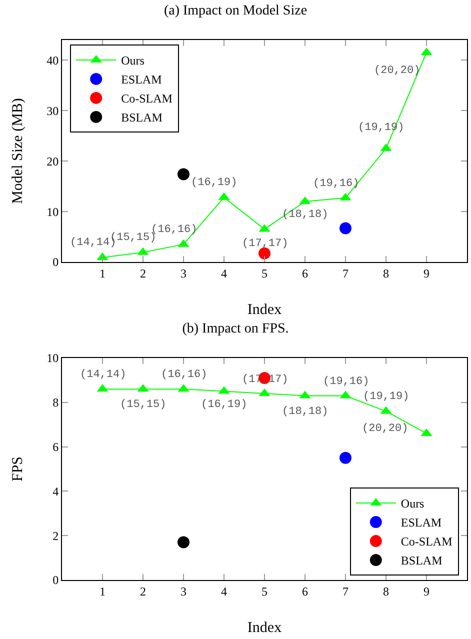  I want to click on chart-title: (a) Impact on Model Size, so click(236, 11).